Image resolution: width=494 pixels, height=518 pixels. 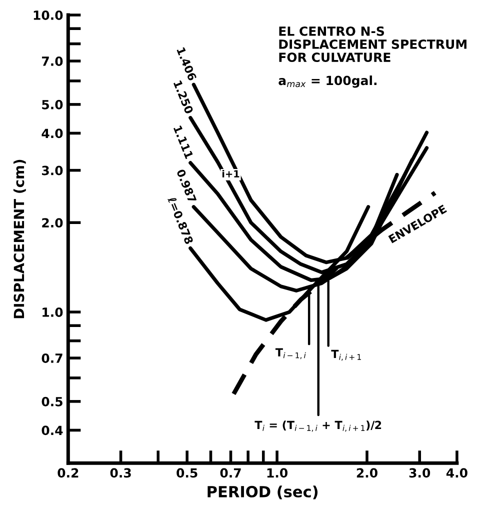 I want to click on x-tick-label: 0.5, so click(x=187, y=473).